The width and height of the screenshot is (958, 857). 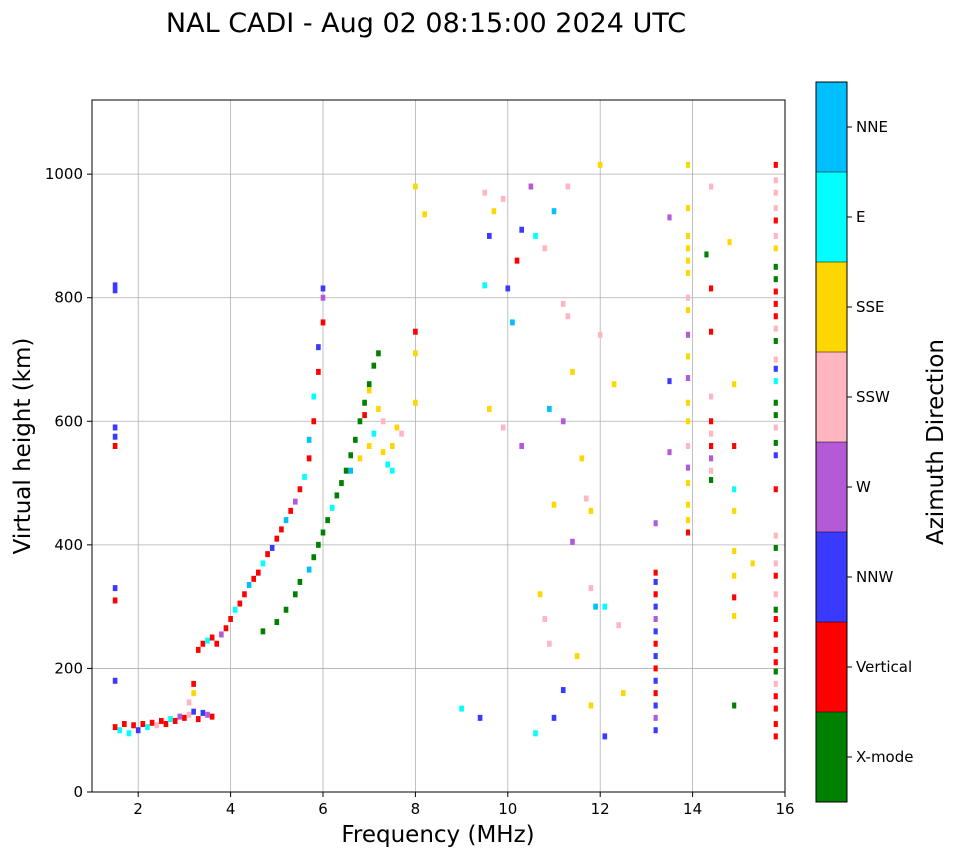 I want to click on series-vertical-column-13-2-mhz, so click(x=662, y=474).